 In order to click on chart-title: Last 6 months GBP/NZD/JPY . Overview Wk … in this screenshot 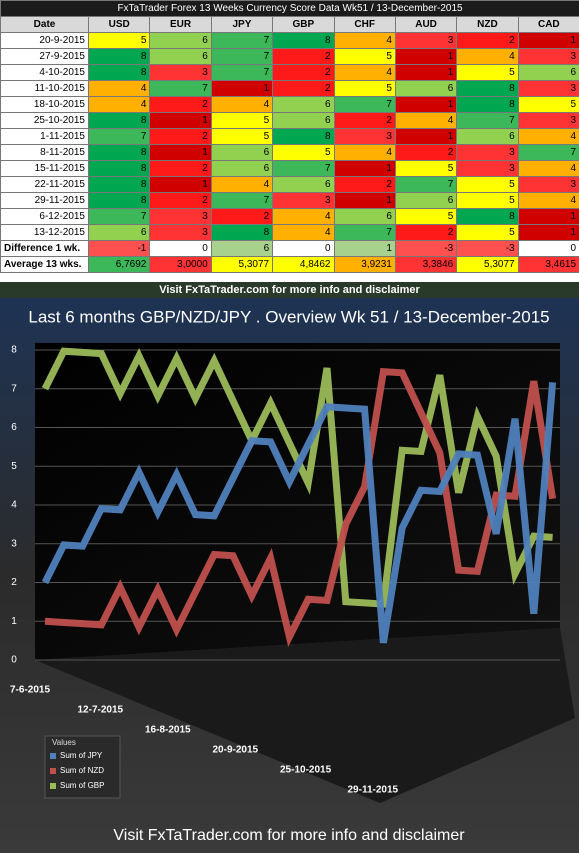, I will do `click(288, 316)`.